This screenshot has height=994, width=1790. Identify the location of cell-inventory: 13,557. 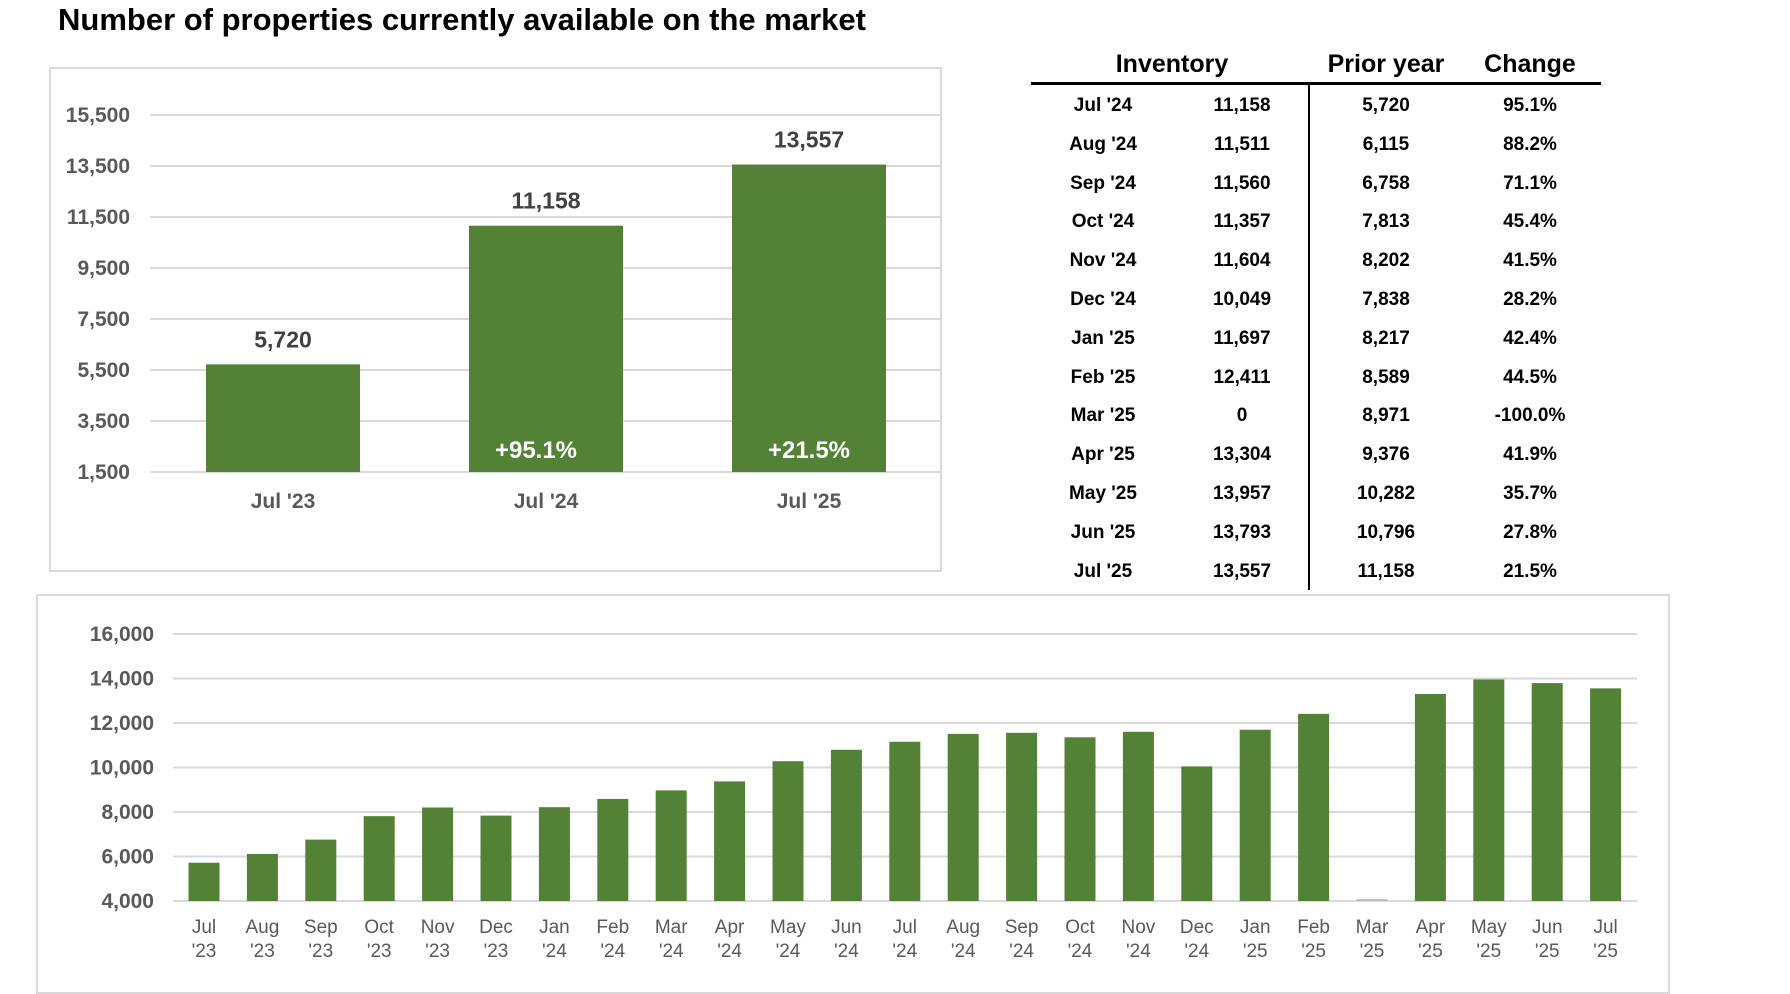
(1242, 571).